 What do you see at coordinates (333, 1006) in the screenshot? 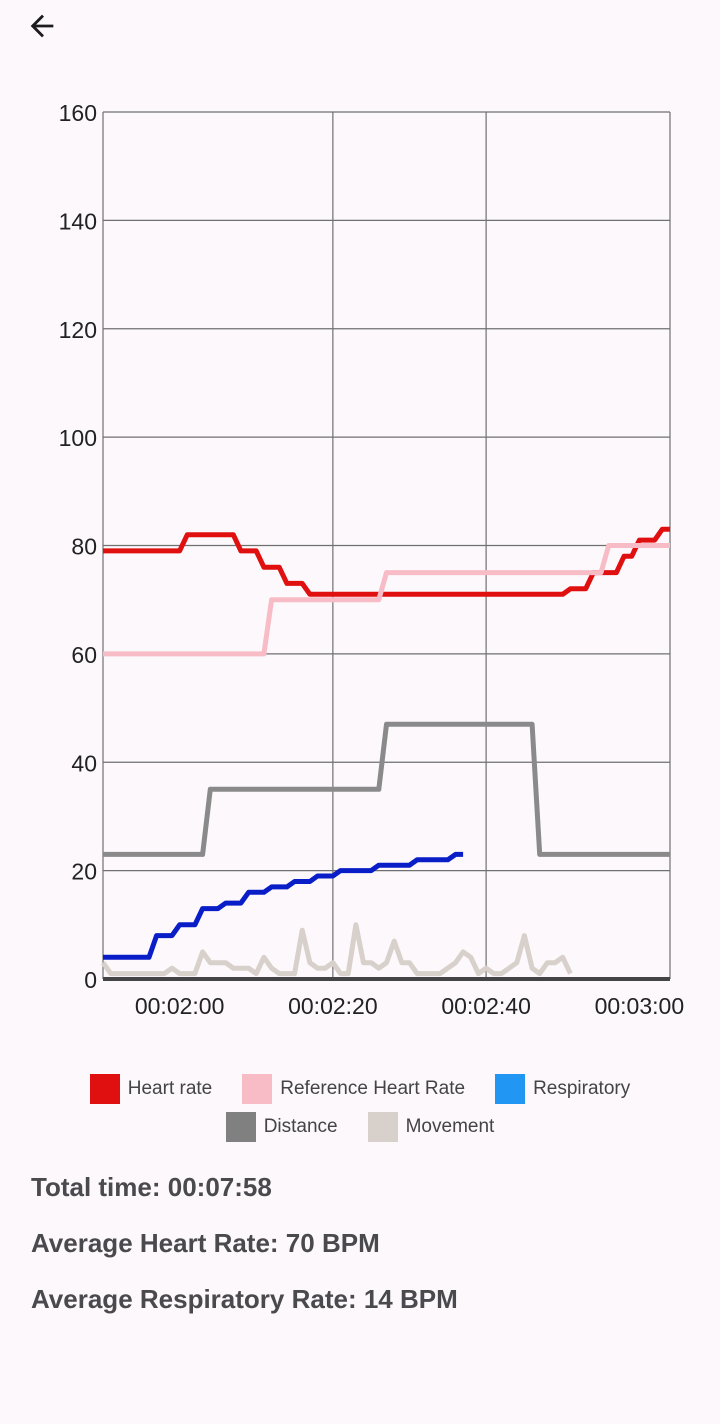
I see `x-tick-label-1: 00:02:20` at bounding box center [333, 1006].